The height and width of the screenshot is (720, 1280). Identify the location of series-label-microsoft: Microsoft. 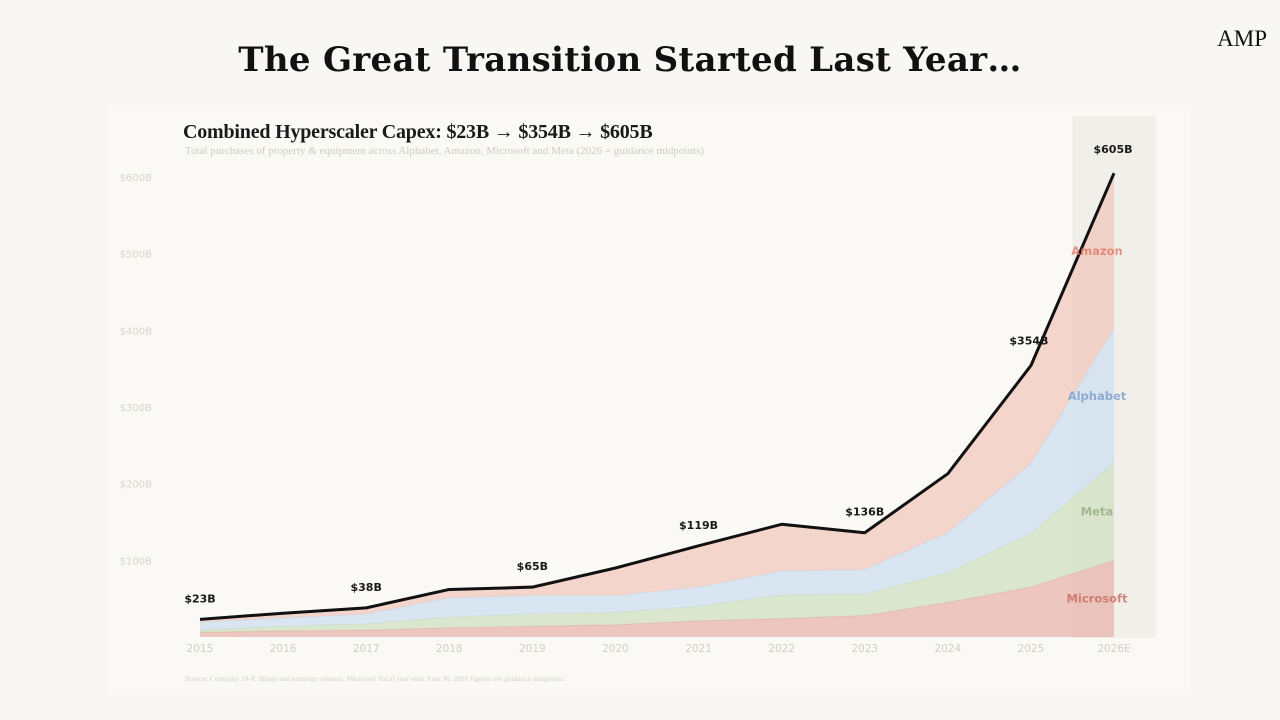
(1097, 599).